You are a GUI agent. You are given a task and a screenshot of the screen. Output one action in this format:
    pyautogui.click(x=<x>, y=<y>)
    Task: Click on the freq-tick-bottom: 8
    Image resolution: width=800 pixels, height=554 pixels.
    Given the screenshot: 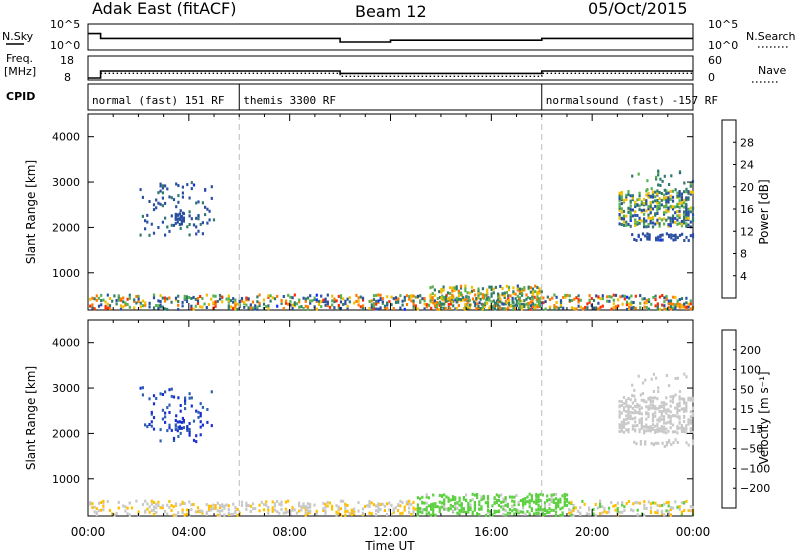 What is the action you would take?
    pyautogui.click(x=67, y=77)
    